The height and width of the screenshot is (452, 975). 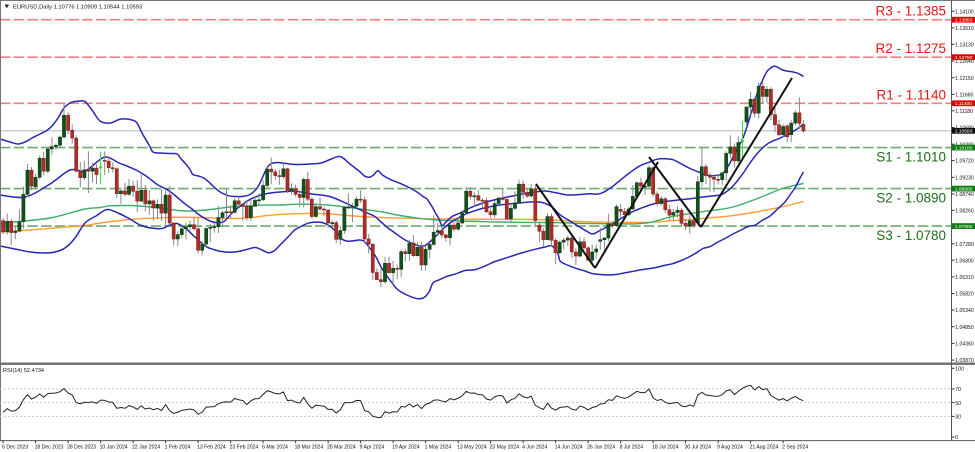 I want to click on svg-text: 1.04360, so click(x=964, y=345).